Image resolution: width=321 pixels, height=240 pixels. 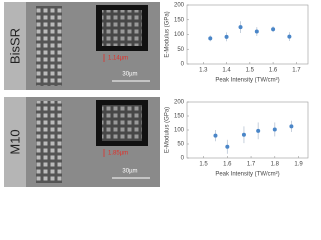 I want to click on x-tick-label: 1.8, so click(x=275, y=165).